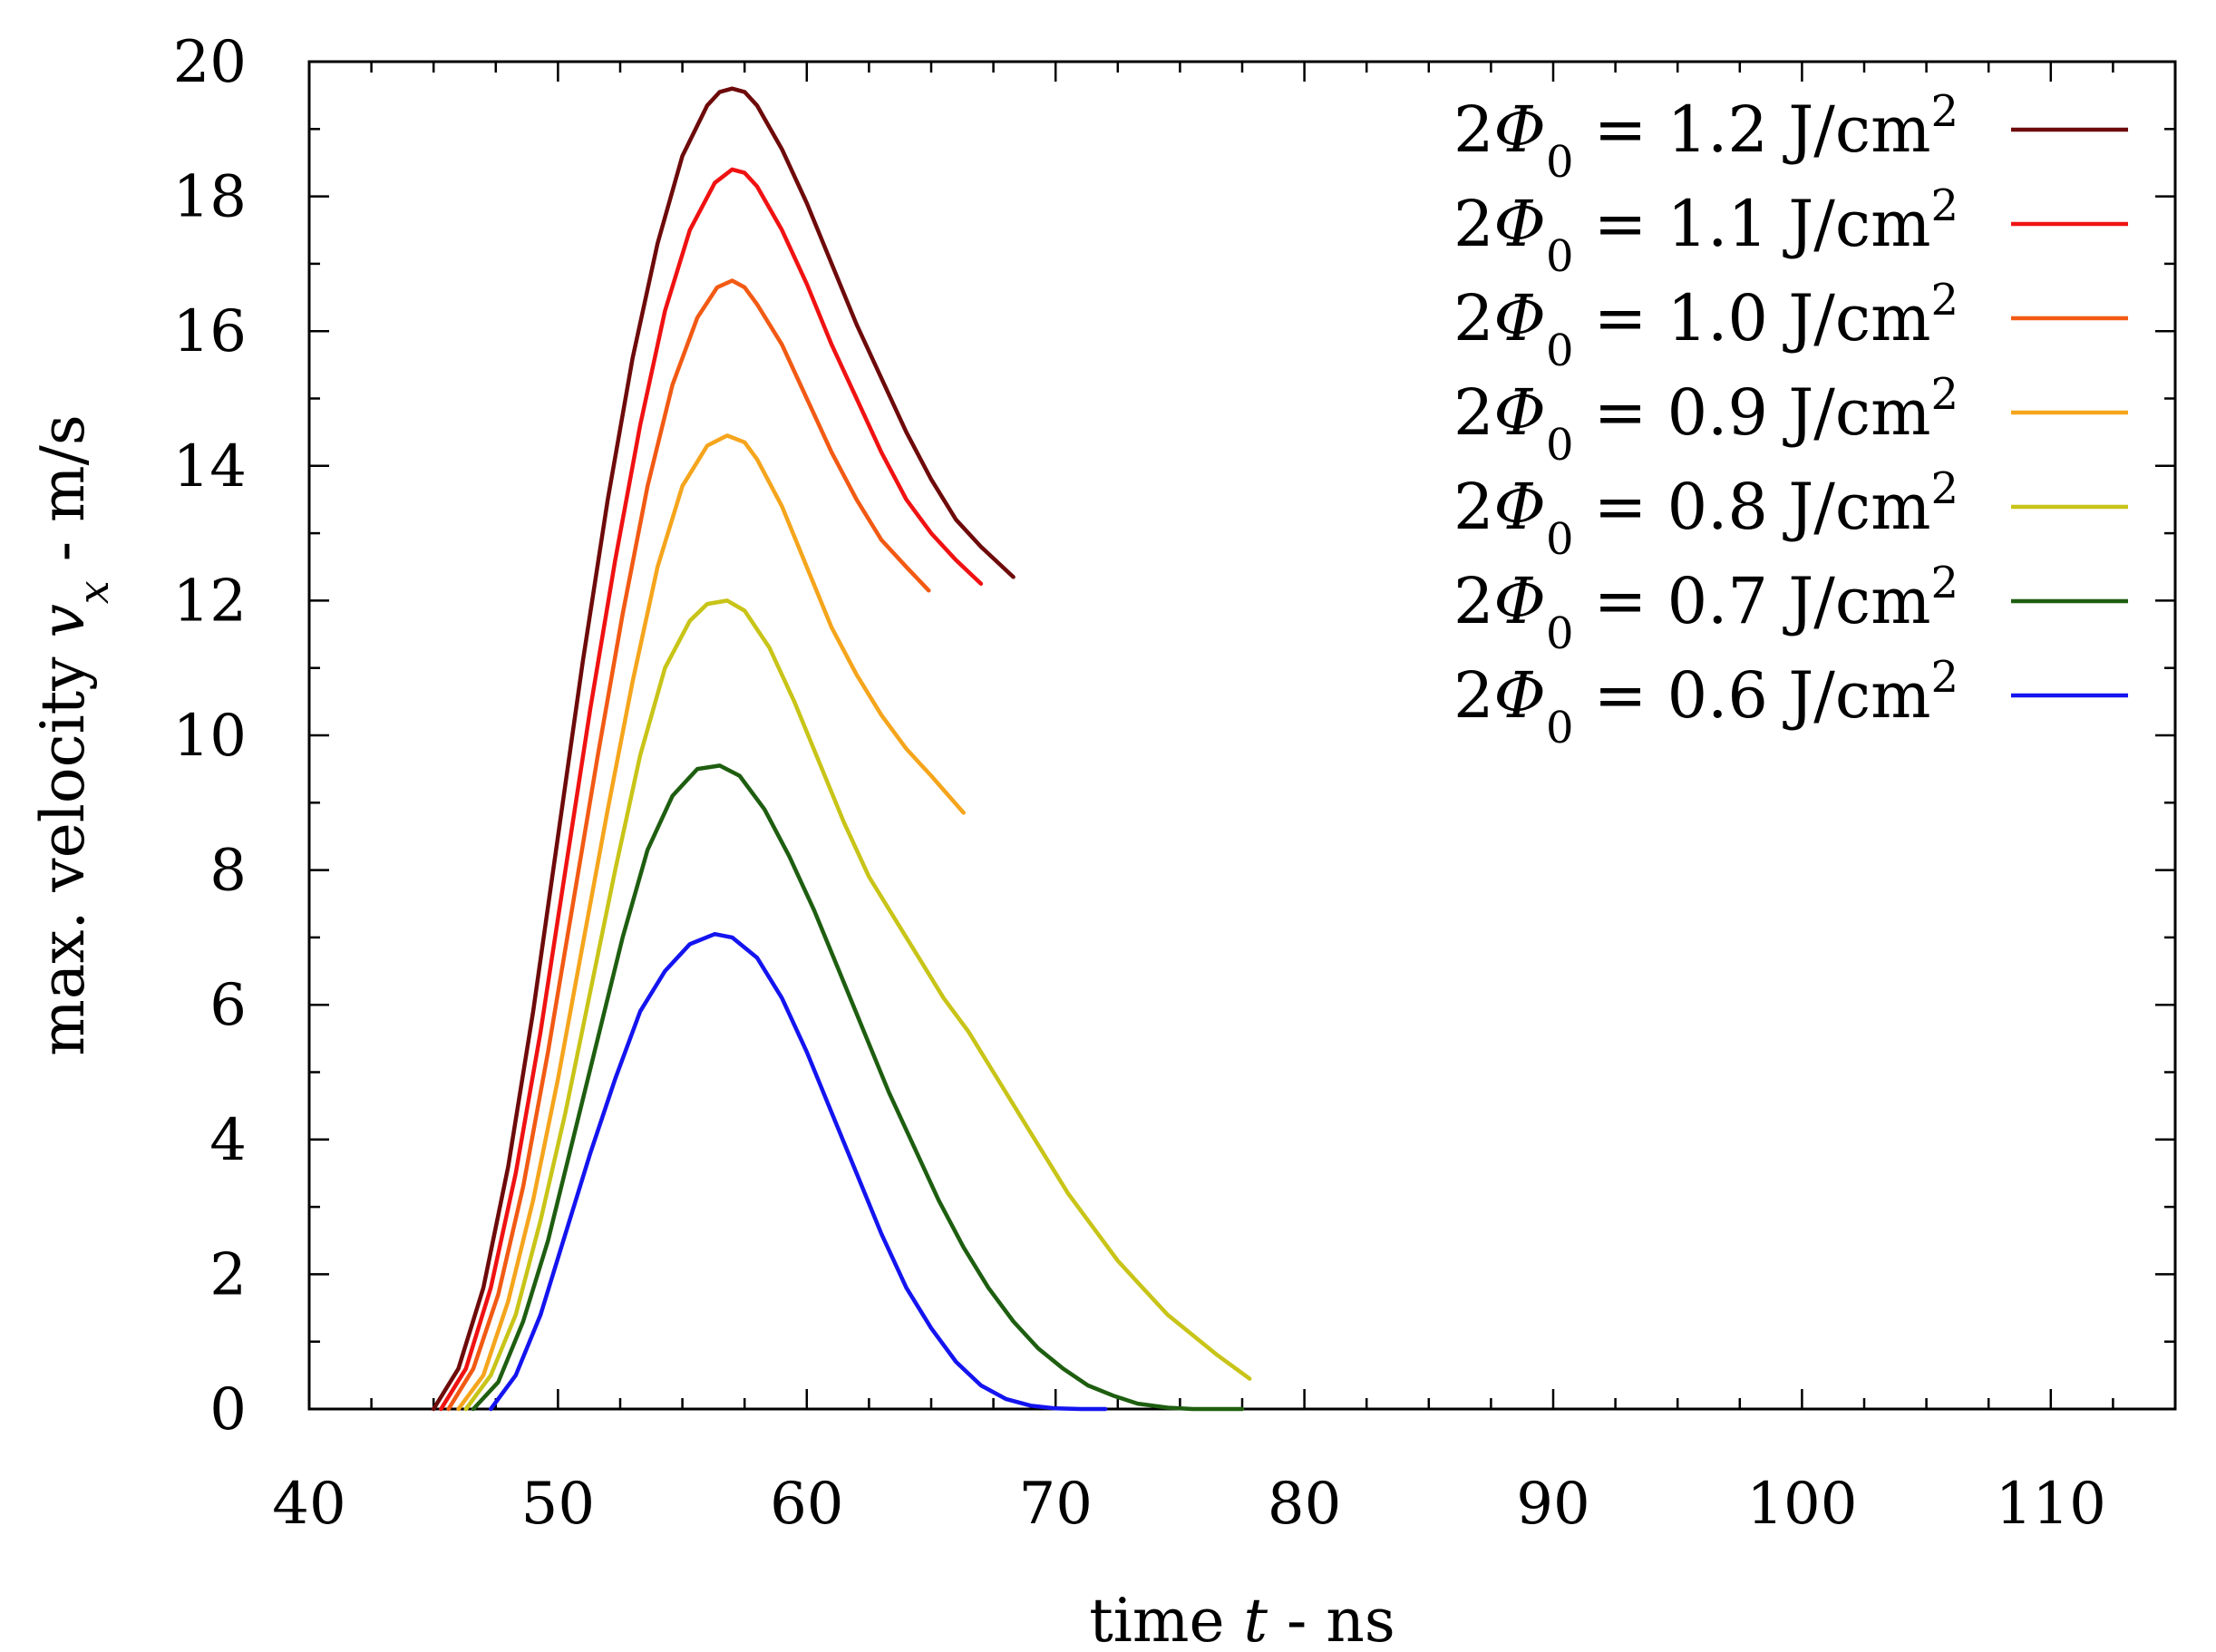  What do you see at coordinates (210, 198) in the screenshot?
I see `y-tick-label: 18` at bounding box center [210, 198].